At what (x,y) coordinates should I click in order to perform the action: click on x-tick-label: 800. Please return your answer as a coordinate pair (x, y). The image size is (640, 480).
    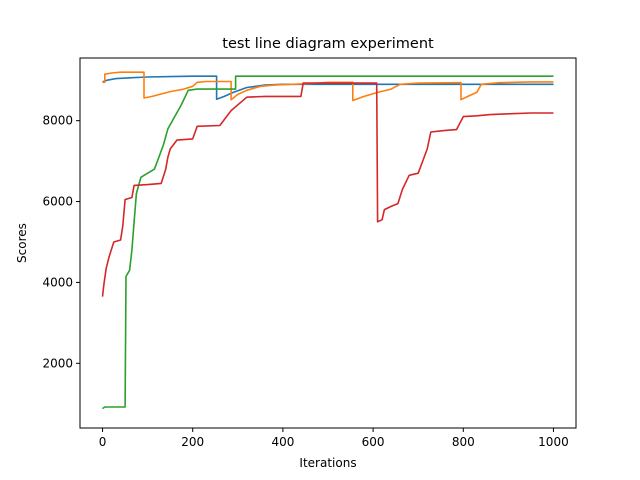
    Looking at the image, I should click on (463, 442).